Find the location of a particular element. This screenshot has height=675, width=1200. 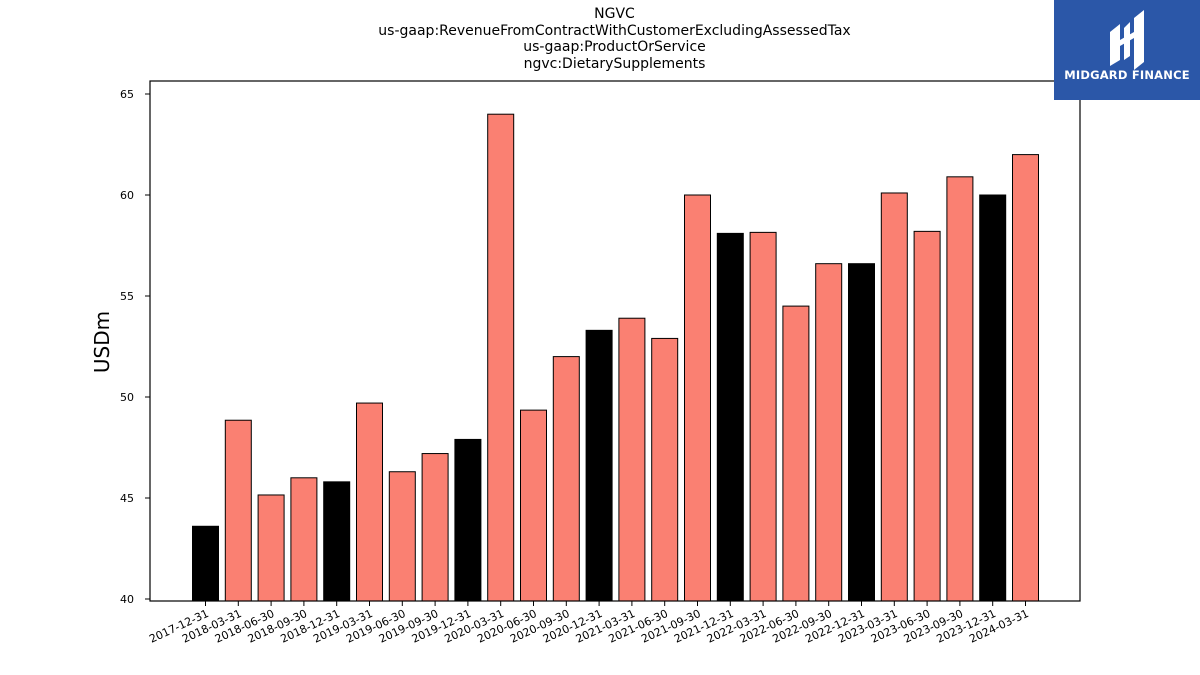

y-axis-label: USDm is located at coordinates (102, 342).